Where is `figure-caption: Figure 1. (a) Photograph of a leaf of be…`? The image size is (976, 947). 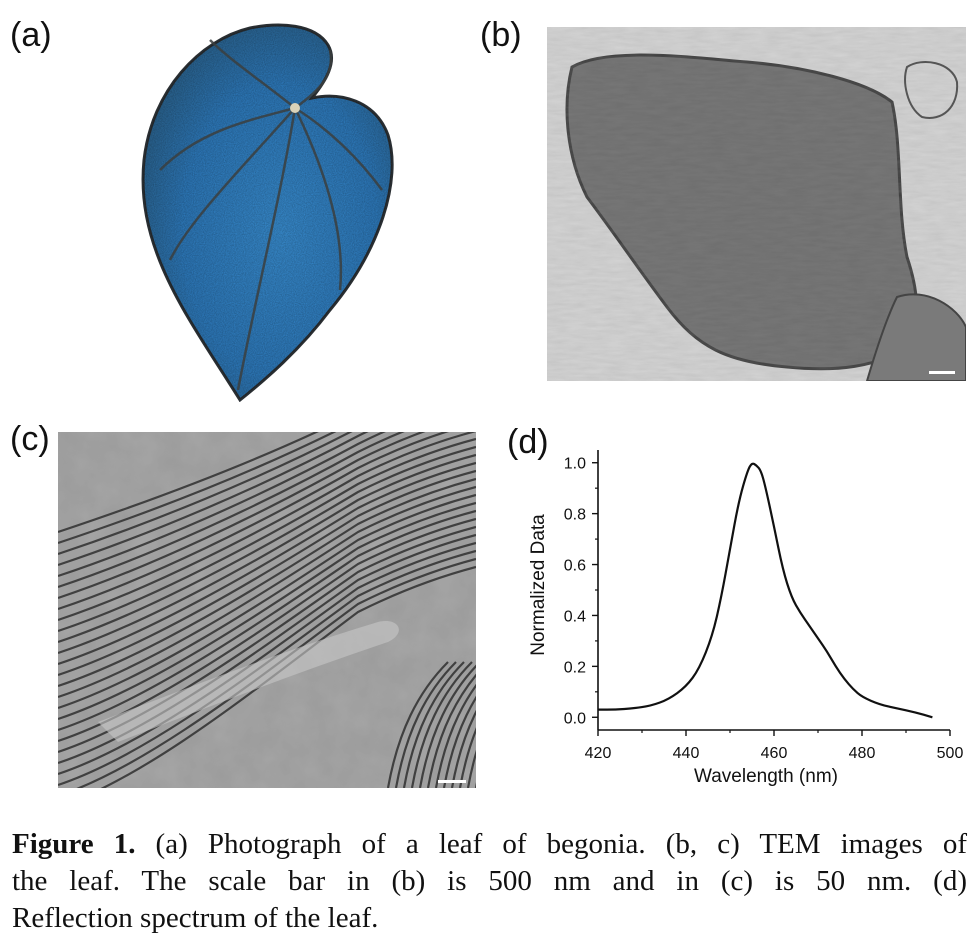
figure-caption: Figure 1. (a) Photograph of a leaf of be… is located at coordinates (489, 881).